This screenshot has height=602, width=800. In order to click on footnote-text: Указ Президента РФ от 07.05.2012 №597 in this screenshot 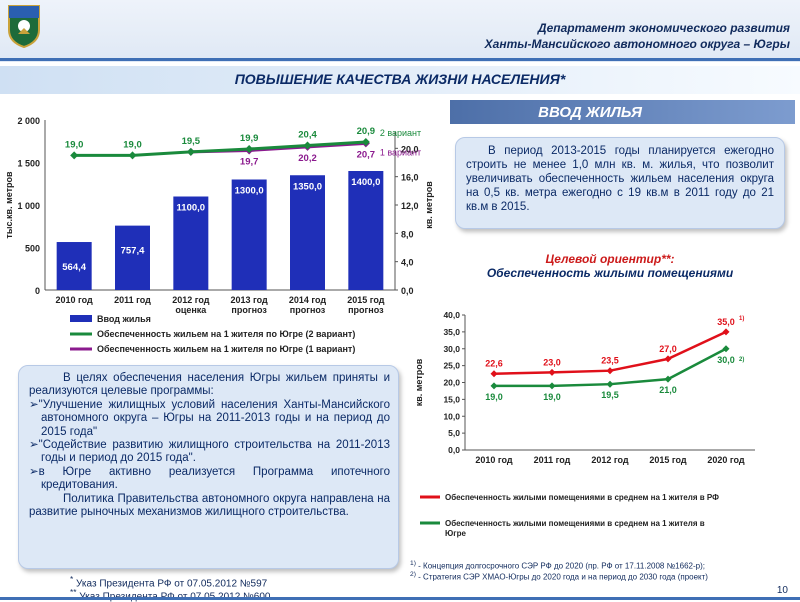, I will do `click(172, 584)`.